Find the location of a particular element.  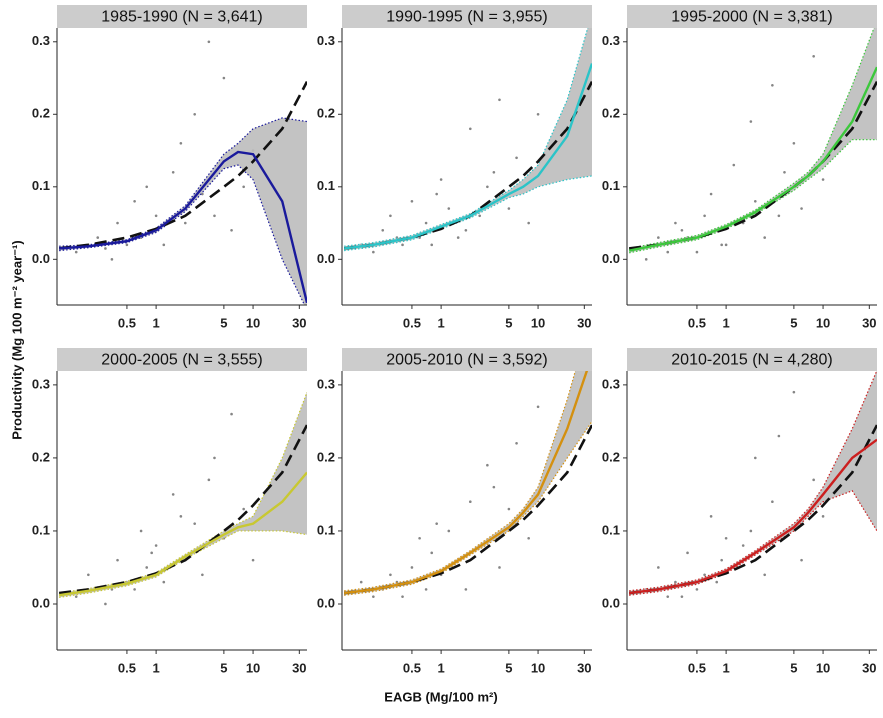

reference-line is located at coordinates (752, 509).